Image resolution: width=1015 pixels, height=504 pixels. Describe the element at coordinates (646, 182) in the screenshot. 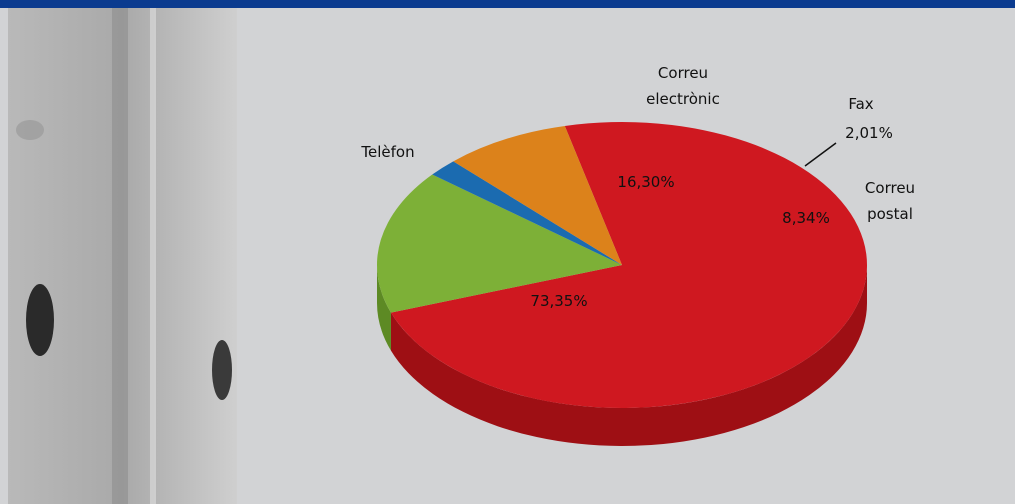

I see `value-label: 16,30%` at that location.